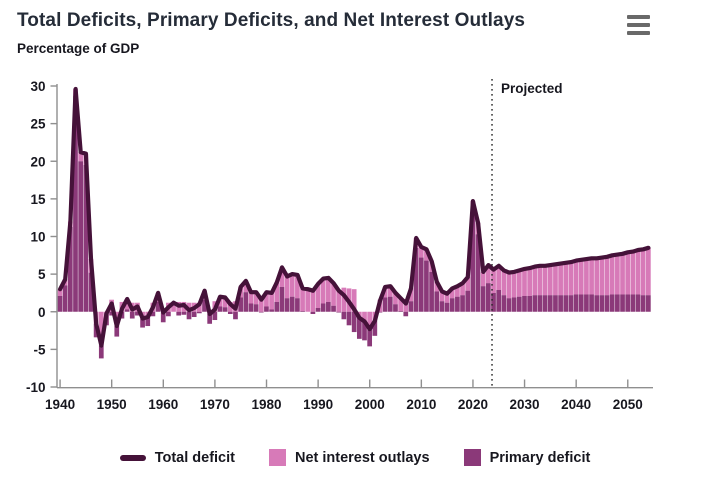 The image size is (710, 493). Describe the element at coordinates (472, 457) in the screenshot. I see `primary-deficit-swatch` at that location.